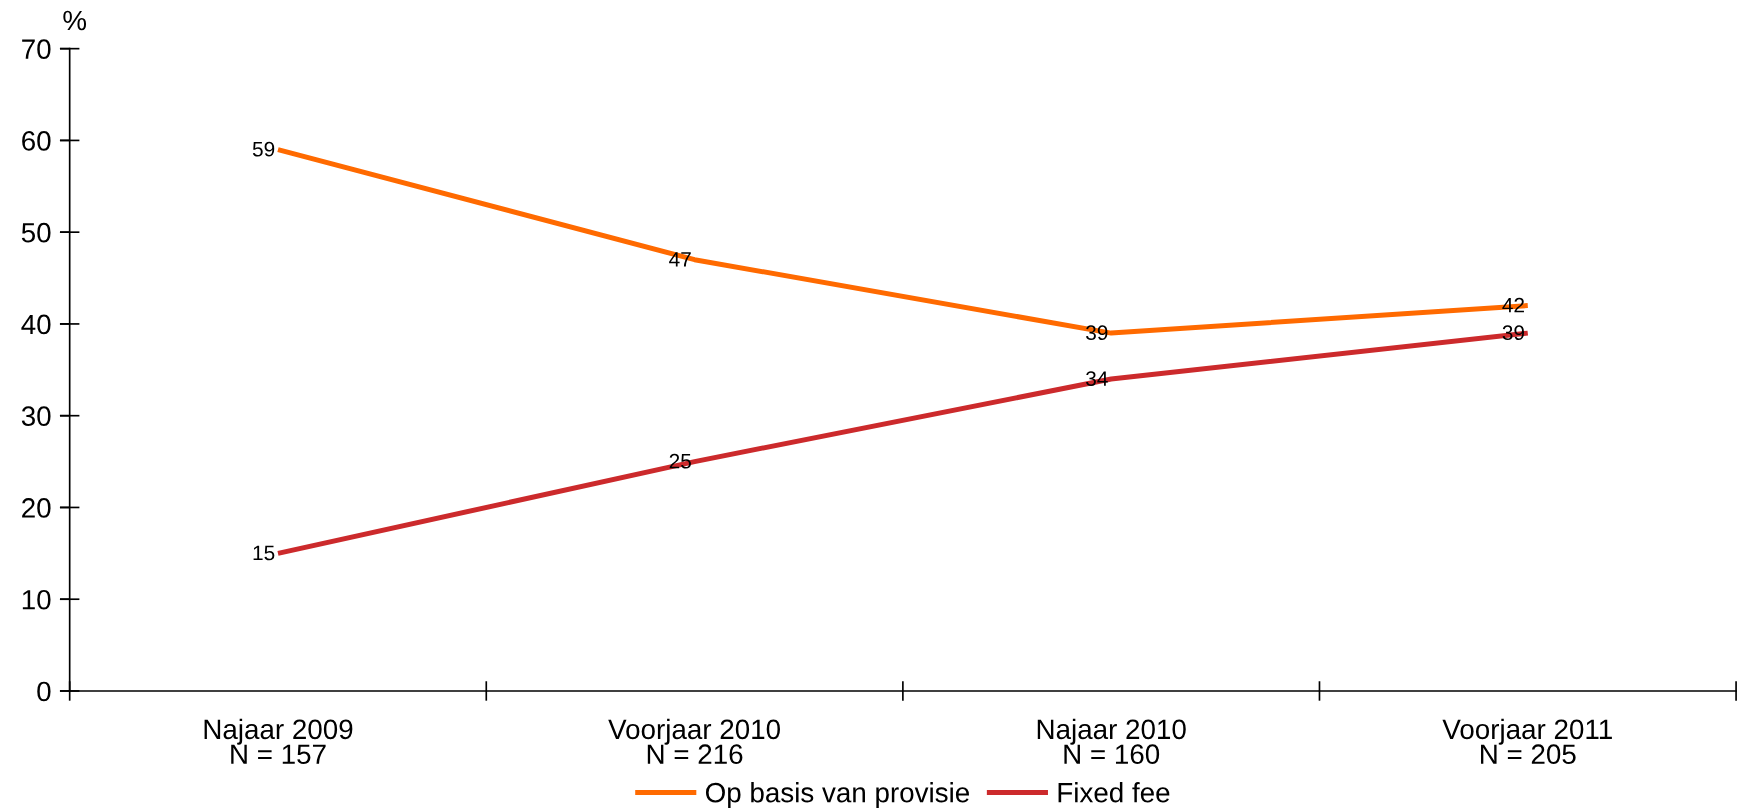 This screenshot has width=1742, height=811. What do you see at coordinates (694, 741) in the screenshot?
I see `x-tick-label: Voorjaar 2010 N = 216` at bounding box center [694, 741].